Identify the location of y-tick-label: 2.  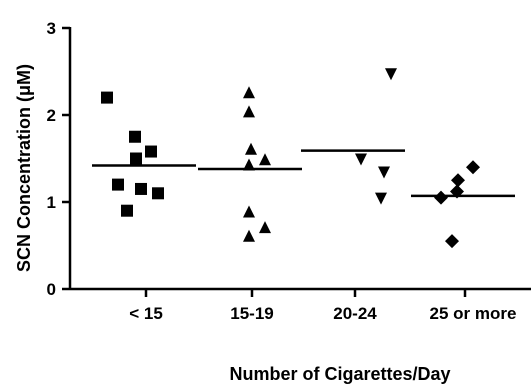
(51, 115).